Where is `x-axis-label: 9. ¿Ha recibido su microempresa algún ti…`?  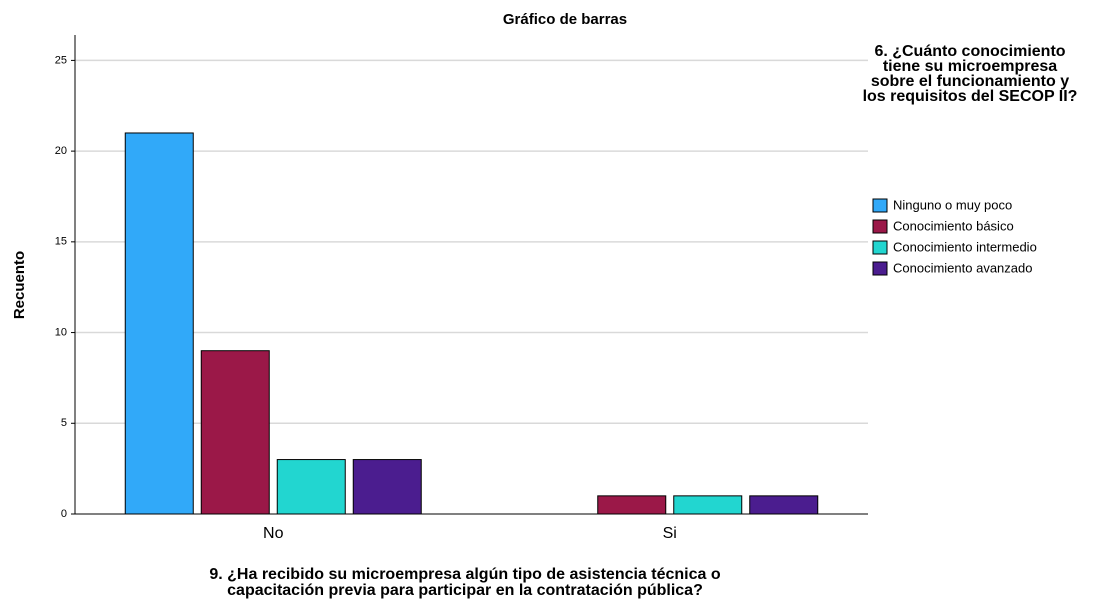
x-axis-label: 9. ¿Ha recibido su microempresa algún ti… is located at coordinates (465, 582).